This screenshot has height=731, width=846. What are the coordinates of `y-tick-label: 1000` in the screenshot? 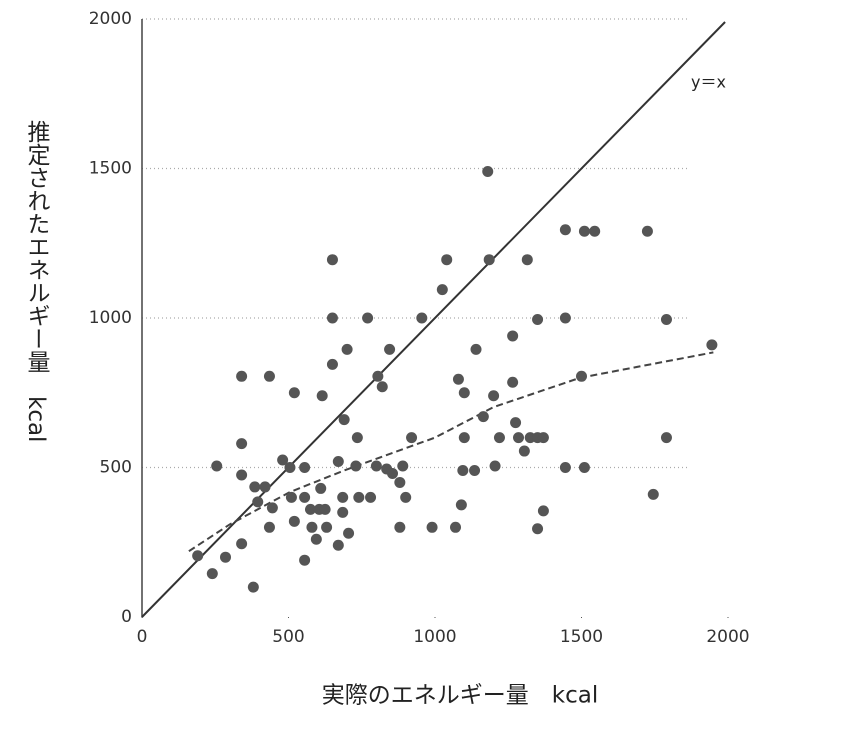 It's located at (110, 318).